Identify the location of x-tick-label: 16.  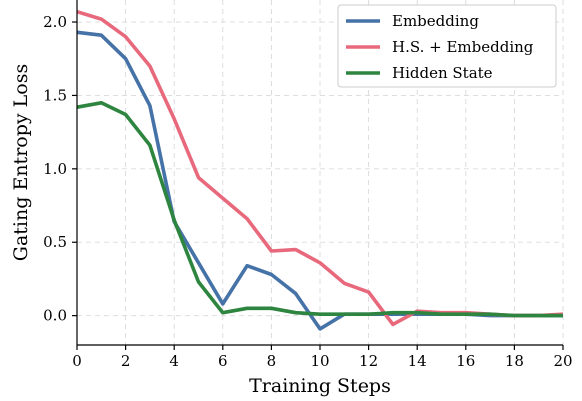
(465, 361).